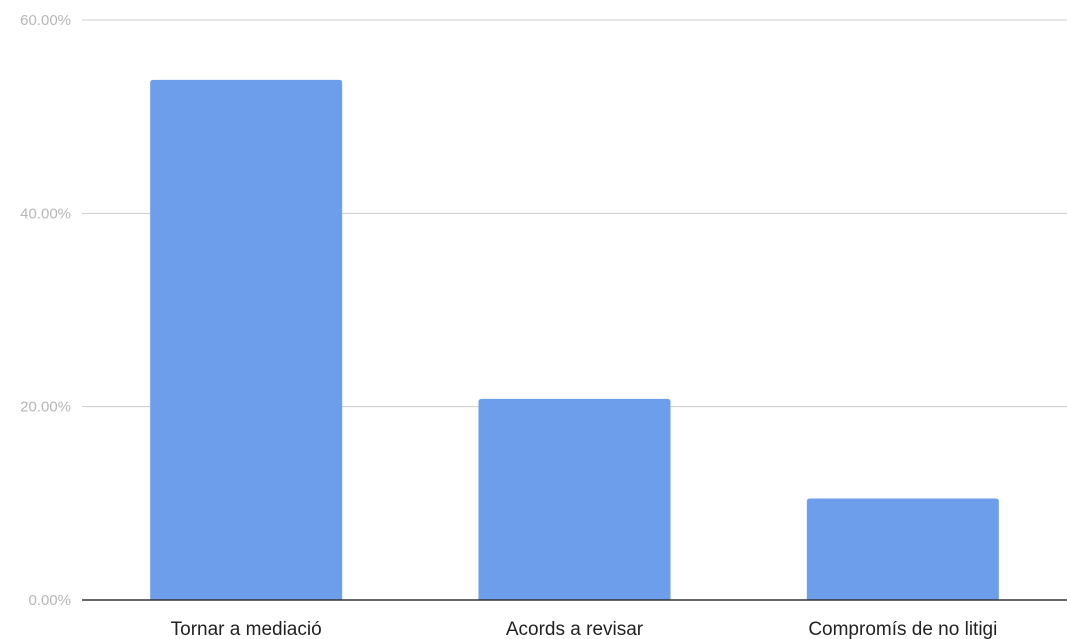  What do you see at coordinates (575, 629) in the screenshot?
I see `x-tick-label: Acords a revisar` at bounding box center [575, 629].